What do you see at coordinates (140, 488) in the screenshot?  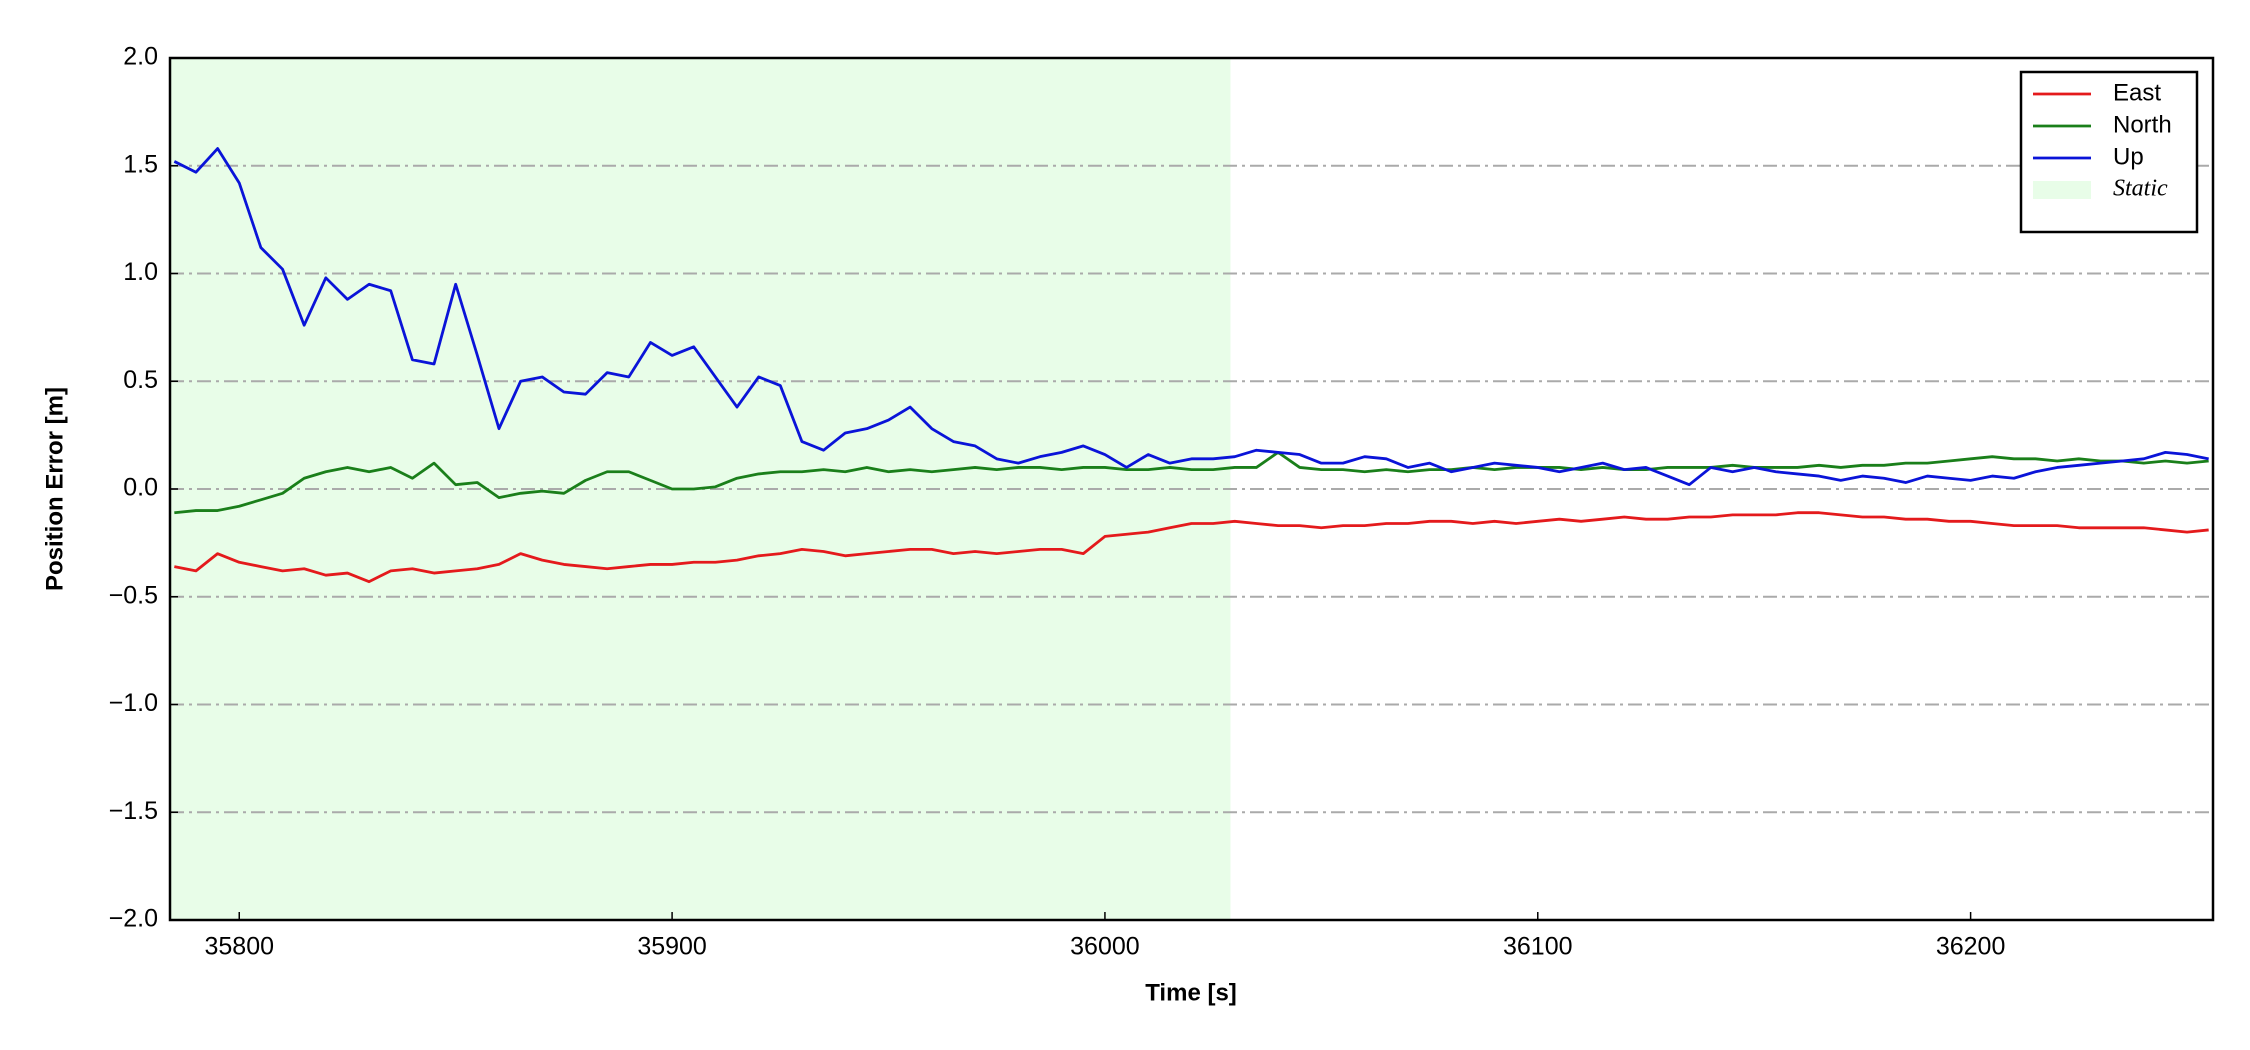 I see `y-tick-label: 0.0` at bounding box center [140, 488].